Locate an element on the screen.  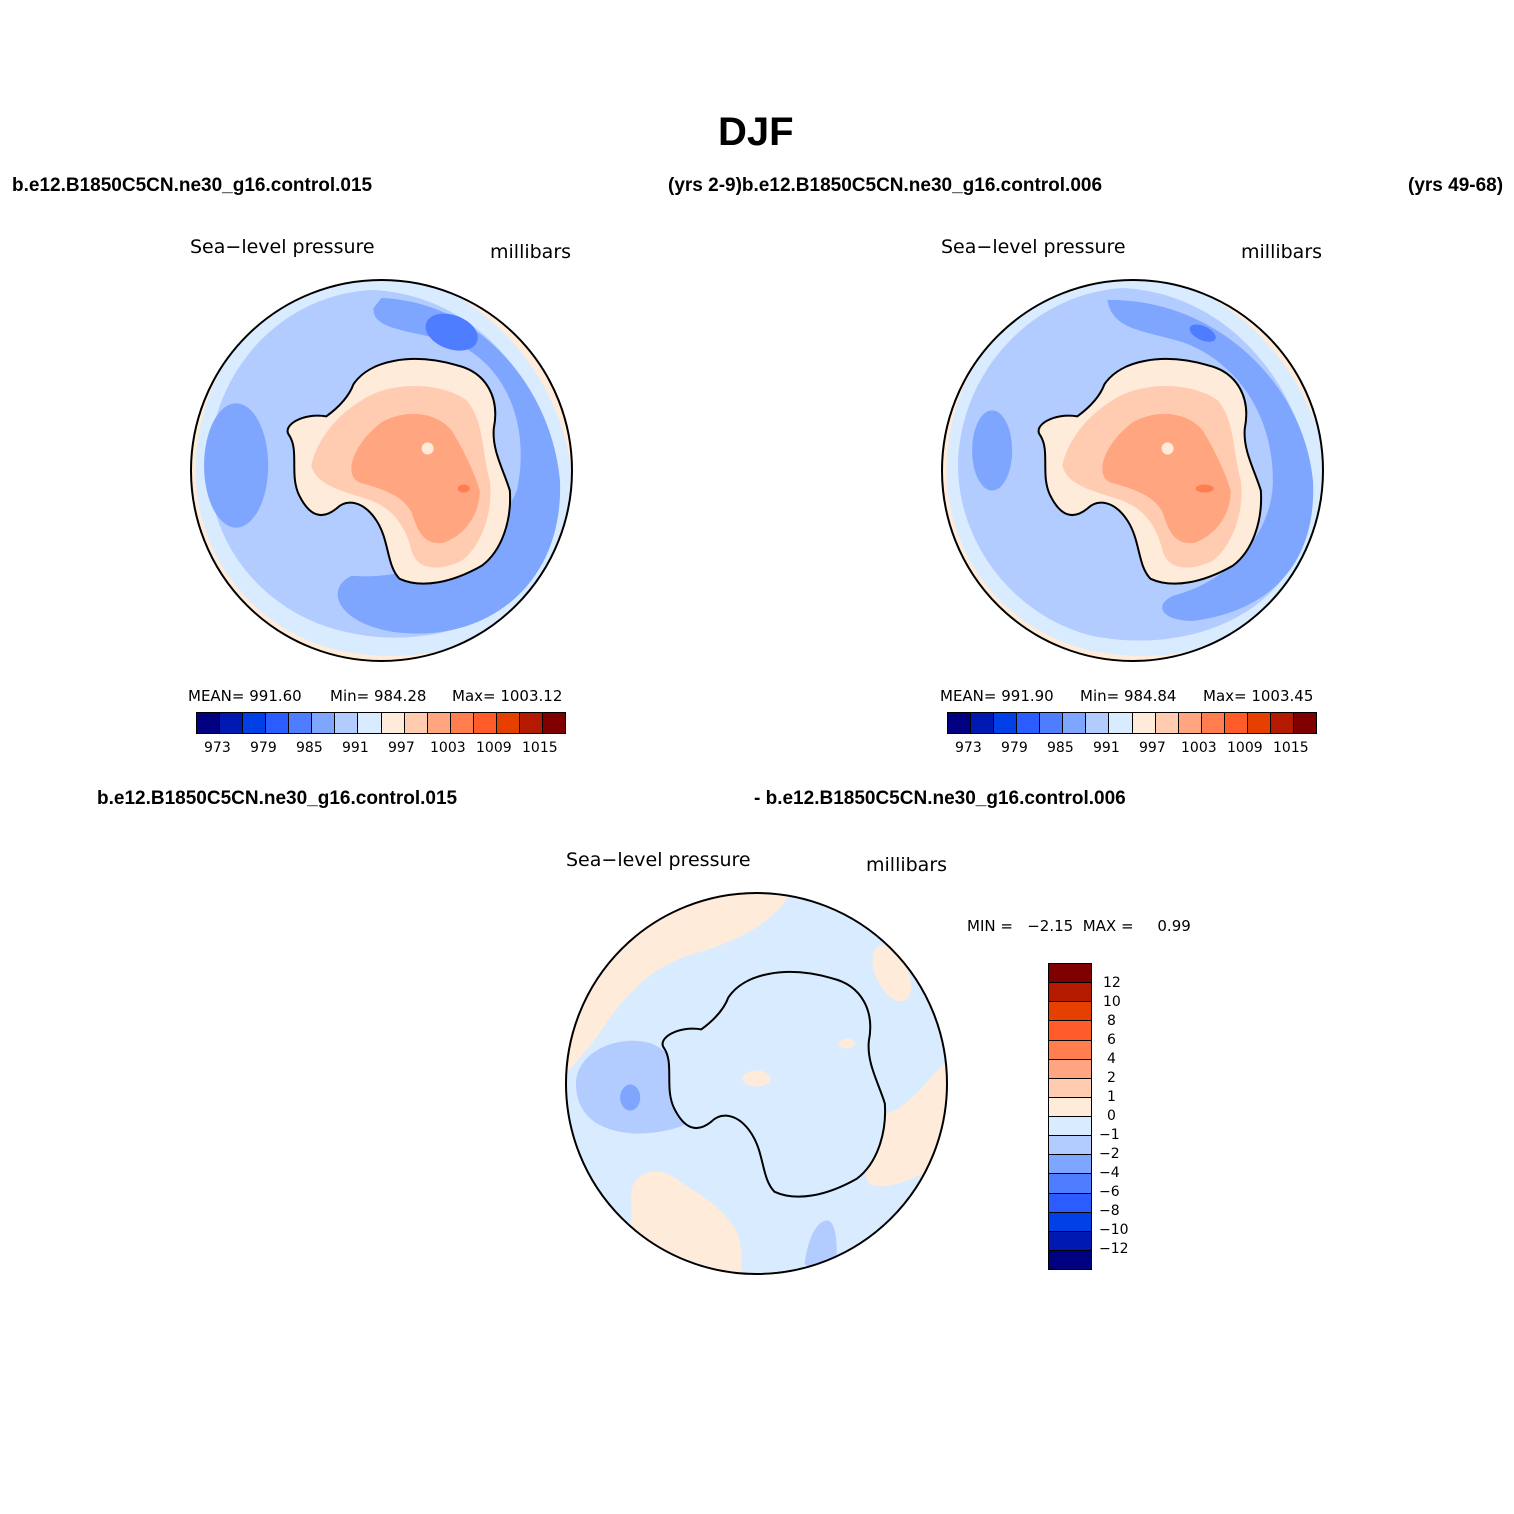
header-case-1: b.e12.B1850C5CN.ne30_g16.control.015 is located at coordinates (192, 185).